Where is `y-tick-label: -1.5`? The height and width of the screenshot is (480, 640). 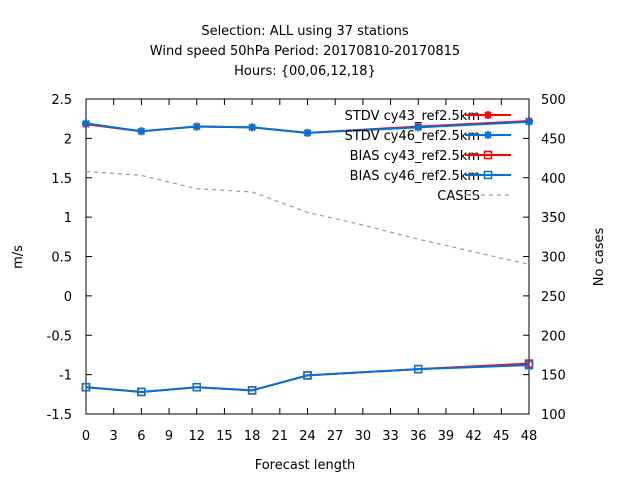
y-tick-label: -1.5 is located at coordinates (59, 415).